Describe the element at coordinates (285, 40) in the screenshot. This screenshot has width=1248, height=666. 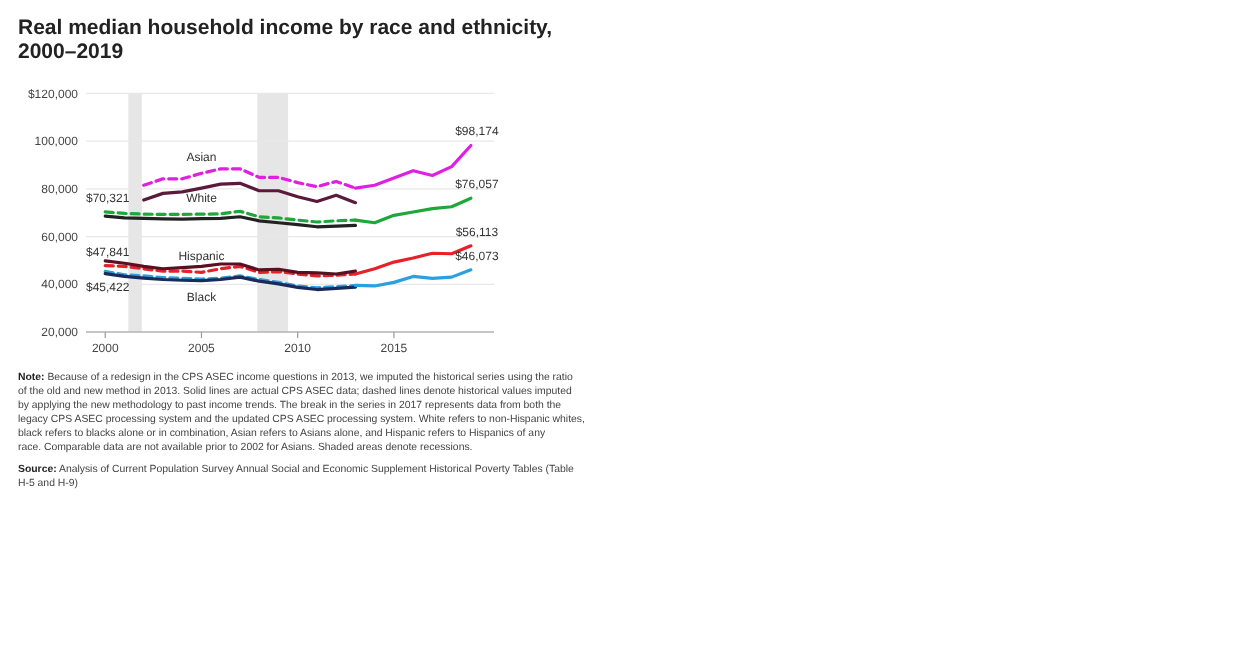
I see `chart-title: Real median household income by race and ethnicity, 2000–2019` at that location.